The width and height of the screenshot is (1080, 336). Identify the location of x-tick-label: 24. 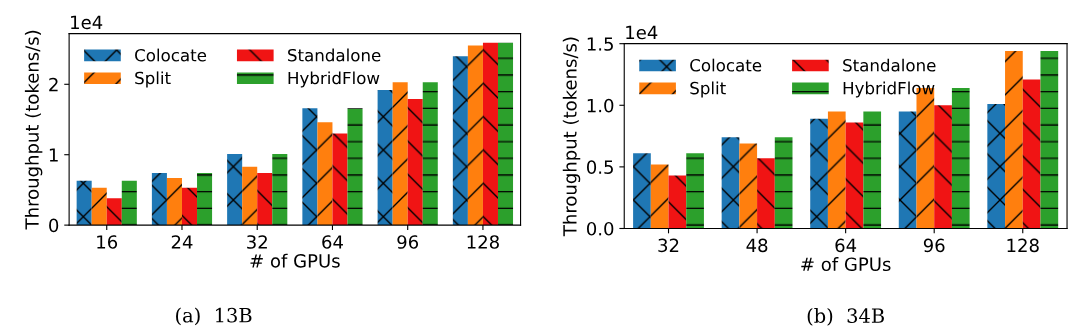
(182, 242).